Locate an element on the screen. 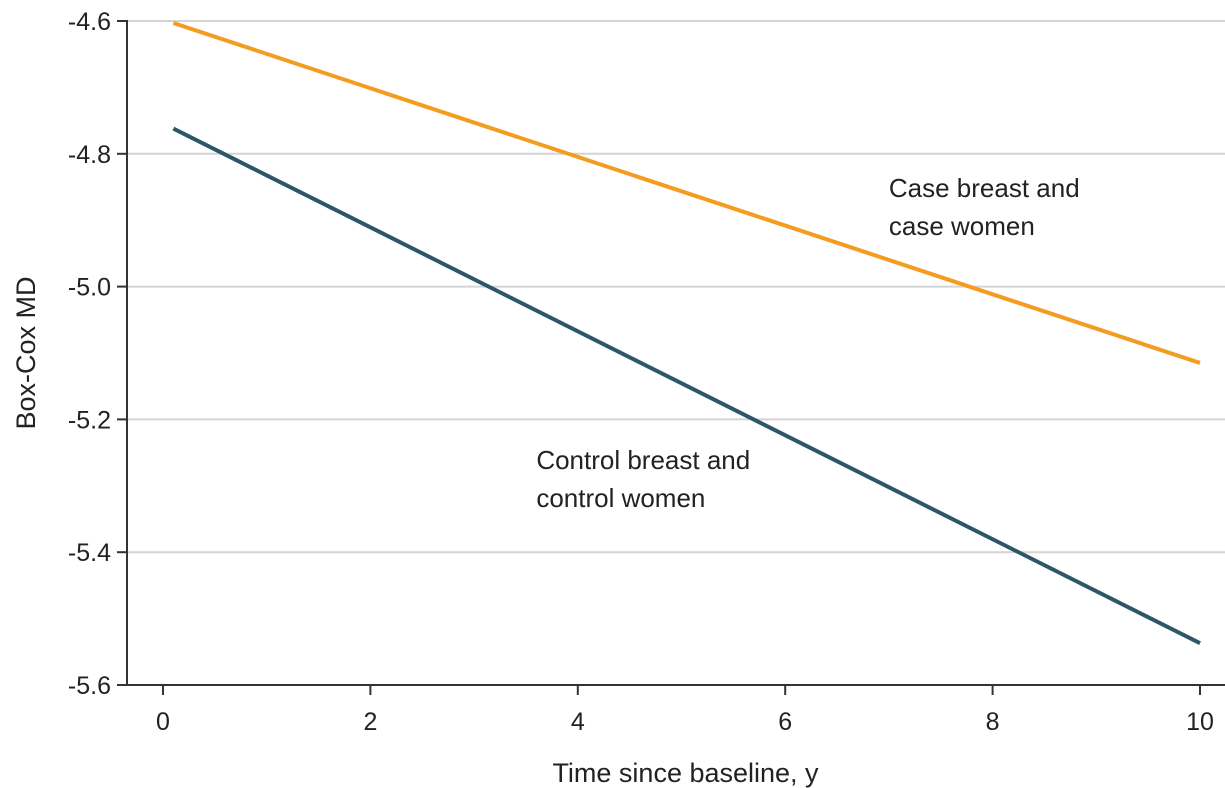 Image resolution: width=1225 pixels, height=788 pixels. y-tick-label: -5.0 is located at coordinates (89, 288).